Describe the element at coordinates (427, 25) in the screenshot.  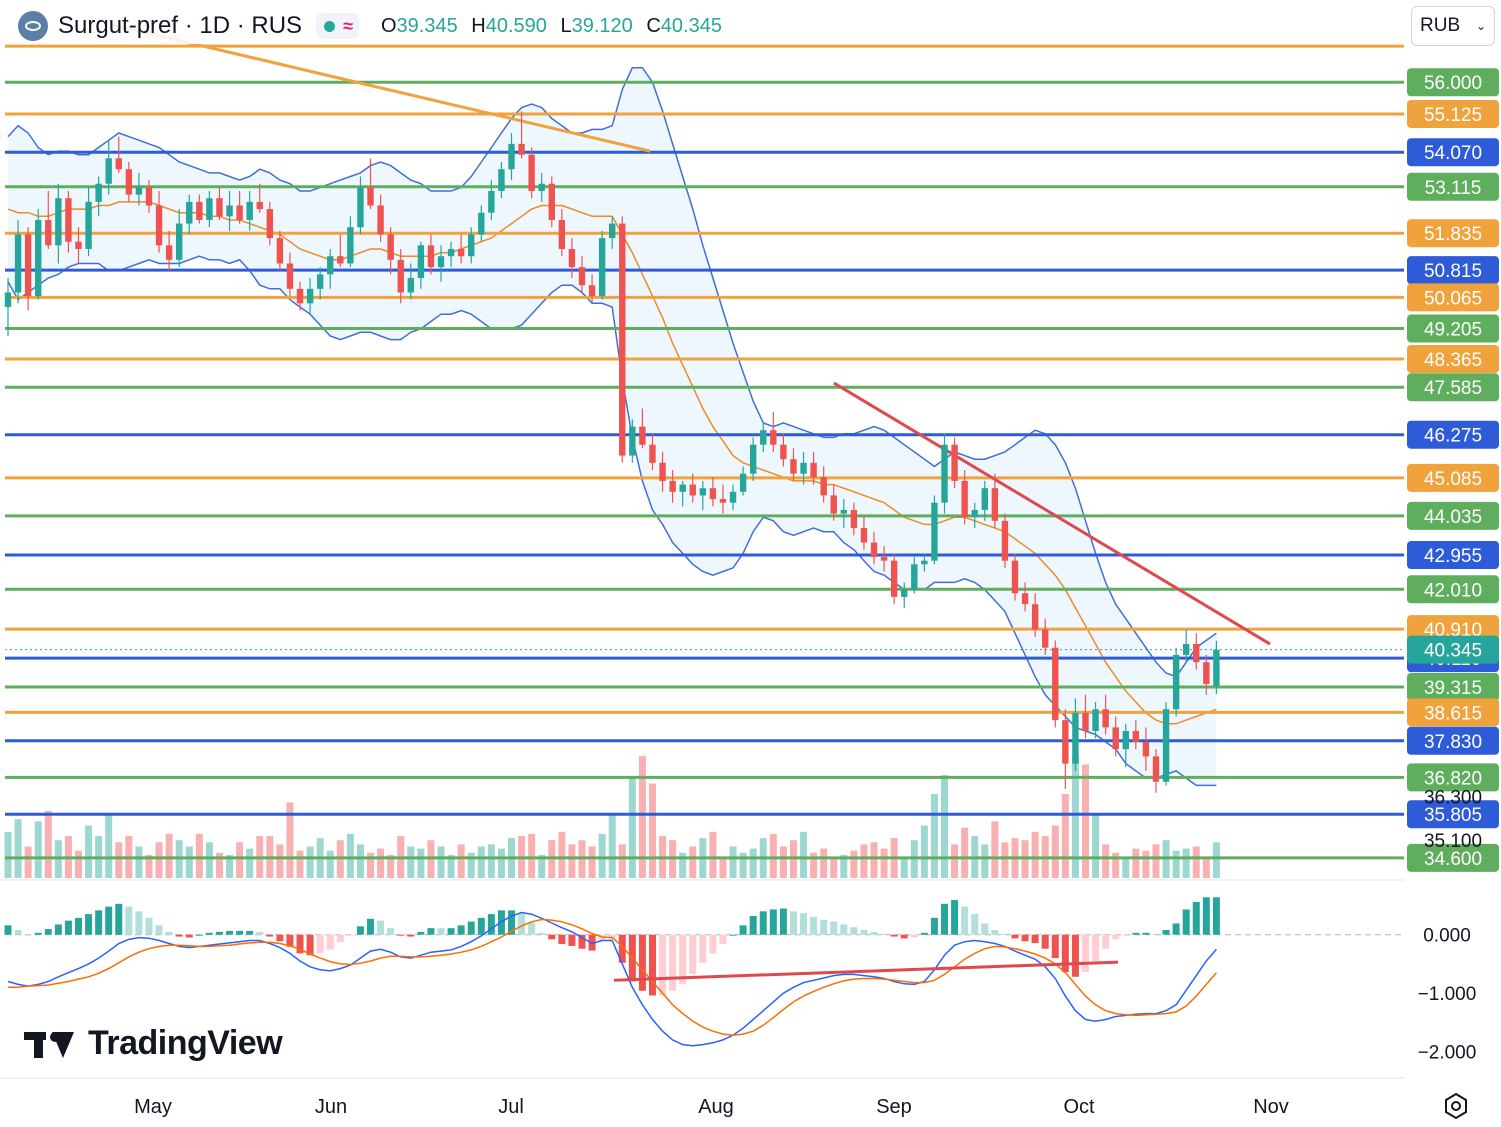
I see `open-value: 39.345` at that location.